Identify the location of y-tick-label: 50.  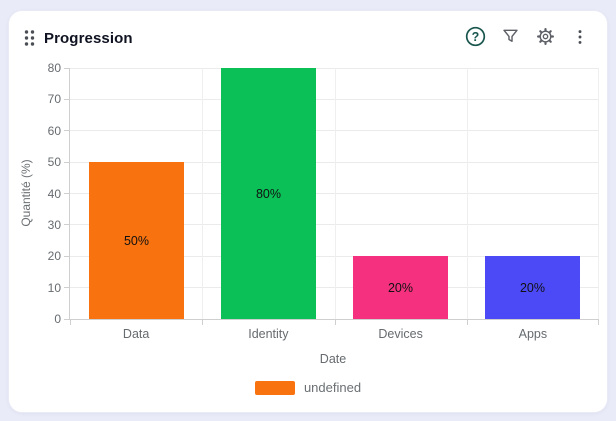
(54, 162).